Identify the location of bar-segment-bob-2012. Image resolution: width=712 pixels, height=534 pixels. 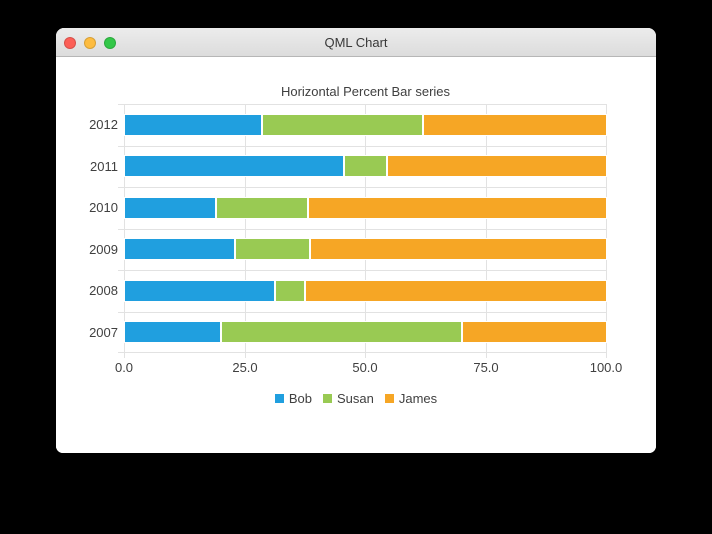
(193, 125).